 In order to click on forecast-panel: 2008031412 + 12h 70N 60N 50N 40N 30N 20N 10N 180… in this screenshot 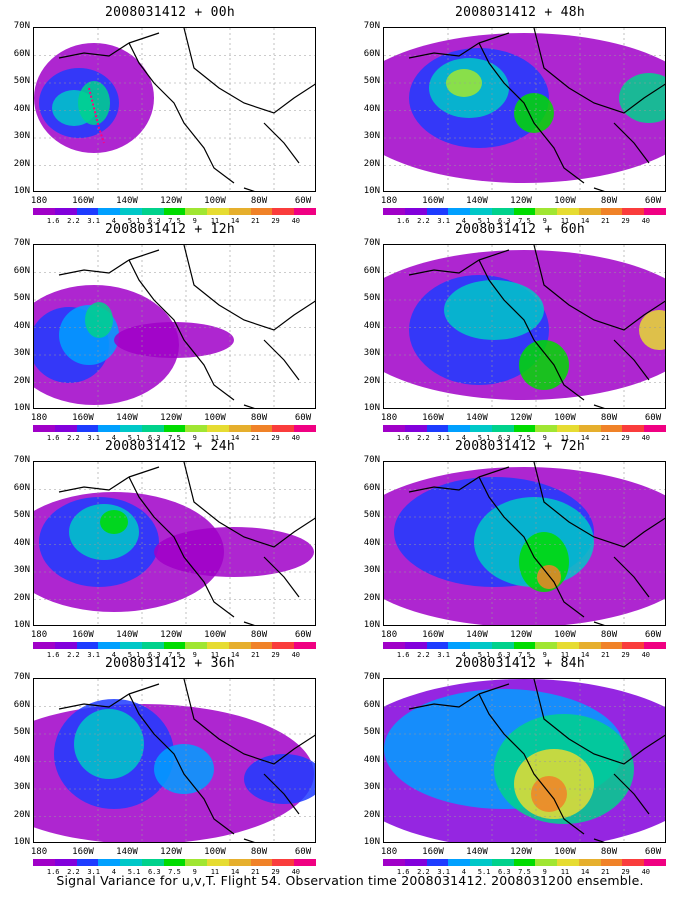, I will do `click(170, 332)`.